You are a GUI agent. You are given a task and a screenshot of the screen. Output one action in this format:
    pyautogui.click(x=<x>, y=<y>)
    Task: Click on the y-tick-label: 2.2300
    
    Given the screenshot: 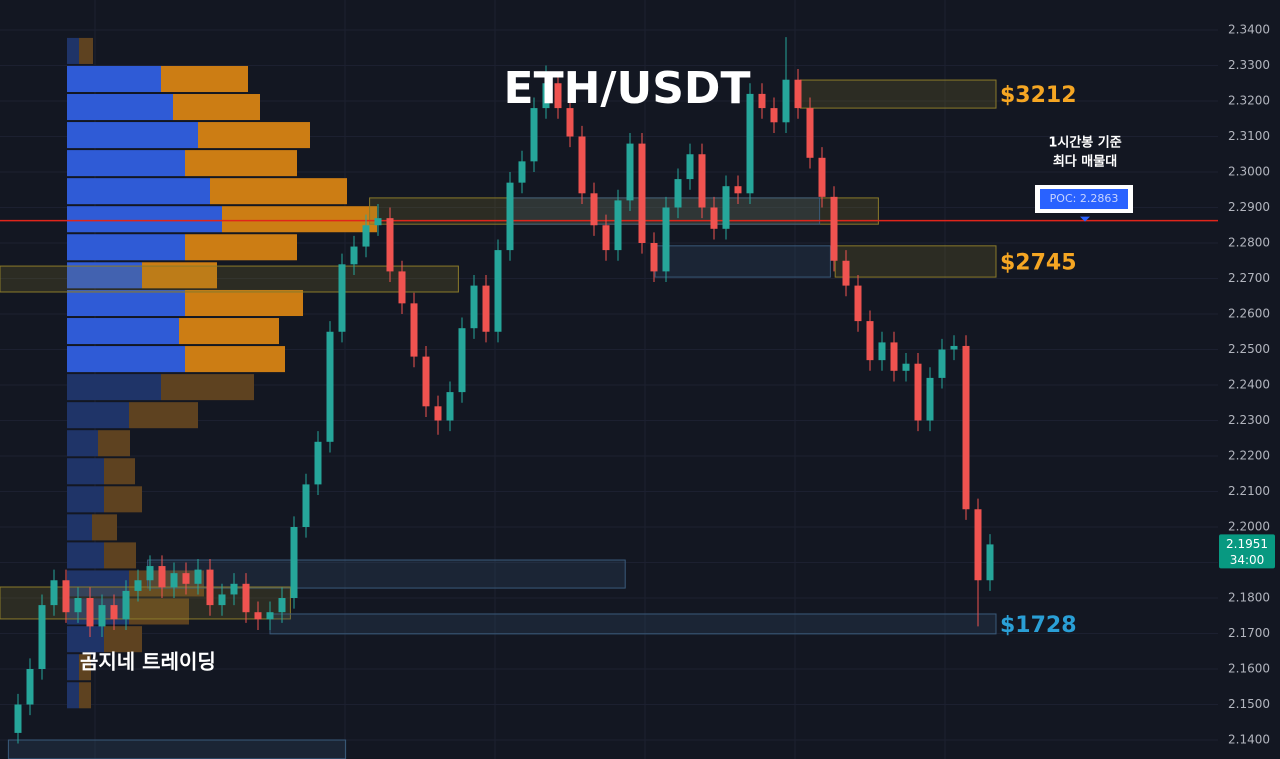 What is the action you would take?
    pyautogui.click(x=1249, y=420)
    